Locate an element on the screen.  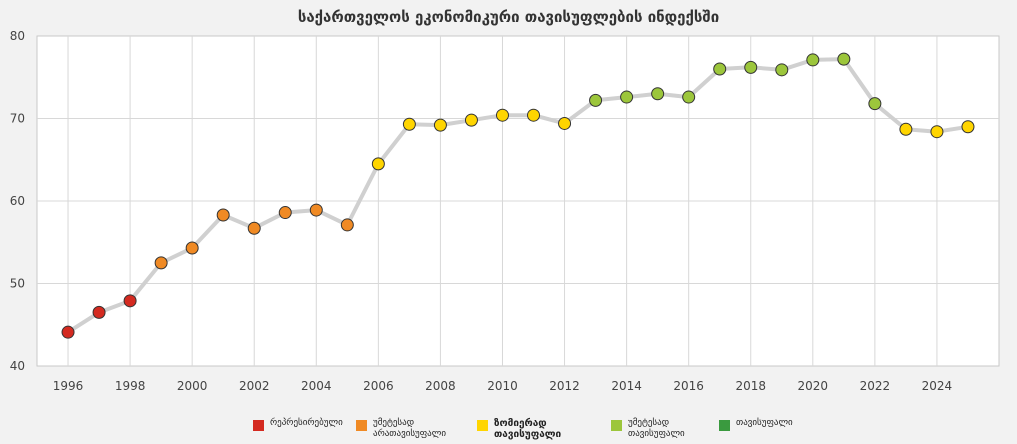
y-tick-label: 50 is located at coordinates (17, 284).